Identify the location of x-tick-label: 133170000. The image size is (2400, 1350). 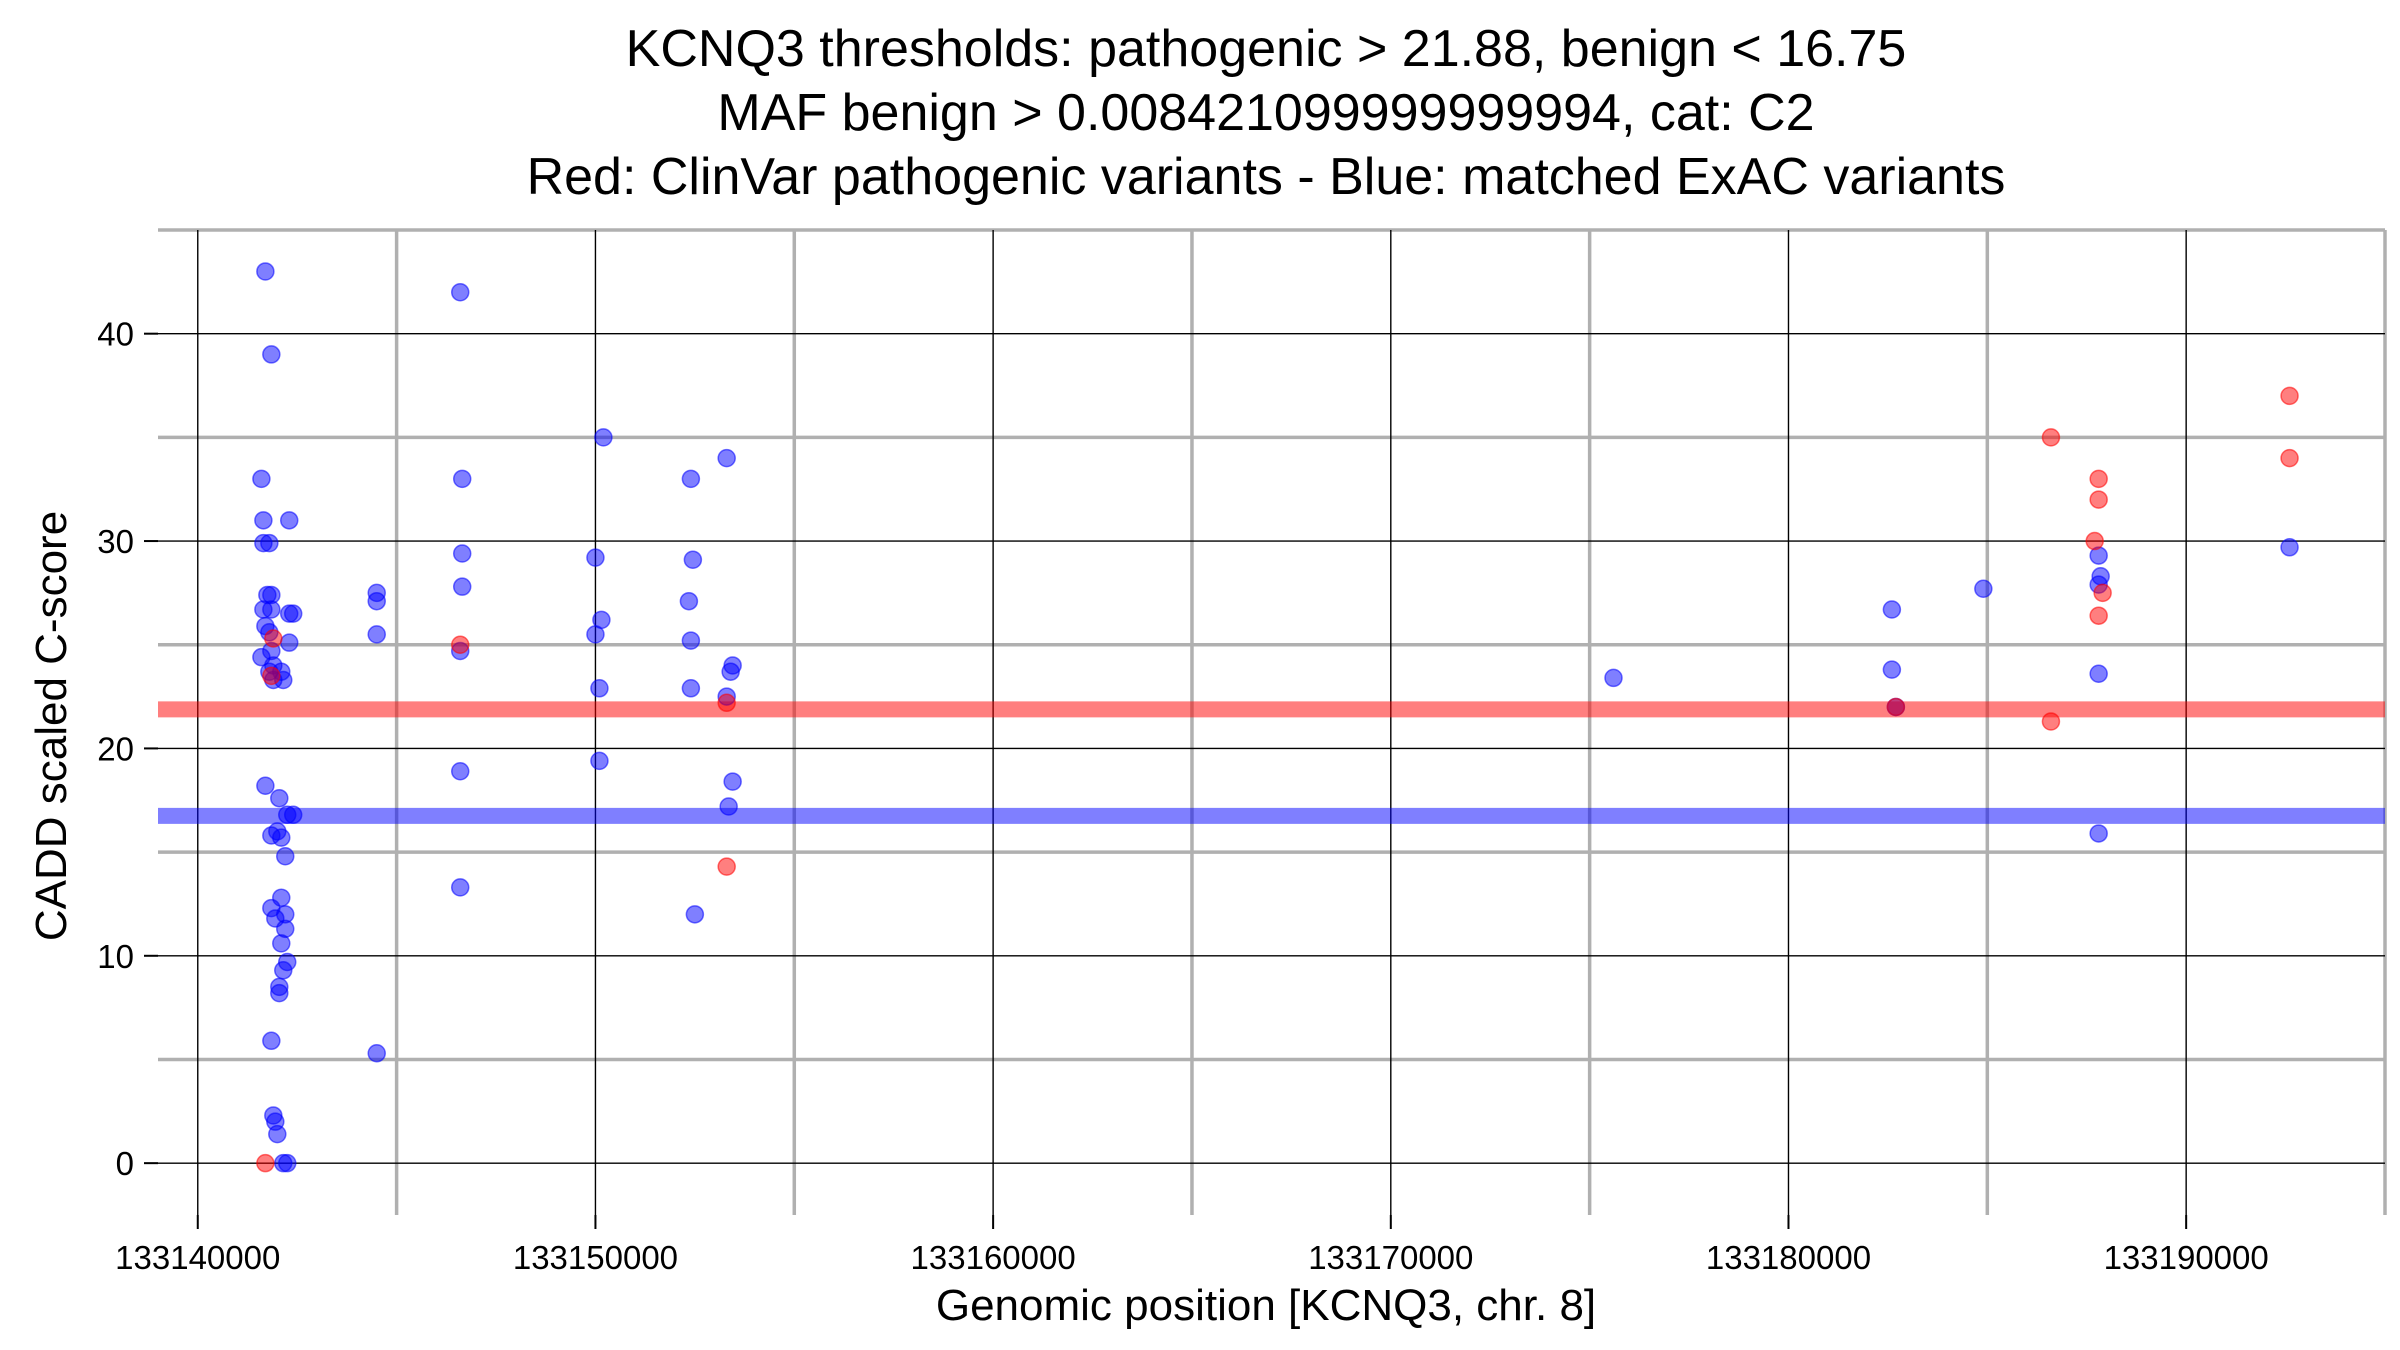
(1390, 1257).